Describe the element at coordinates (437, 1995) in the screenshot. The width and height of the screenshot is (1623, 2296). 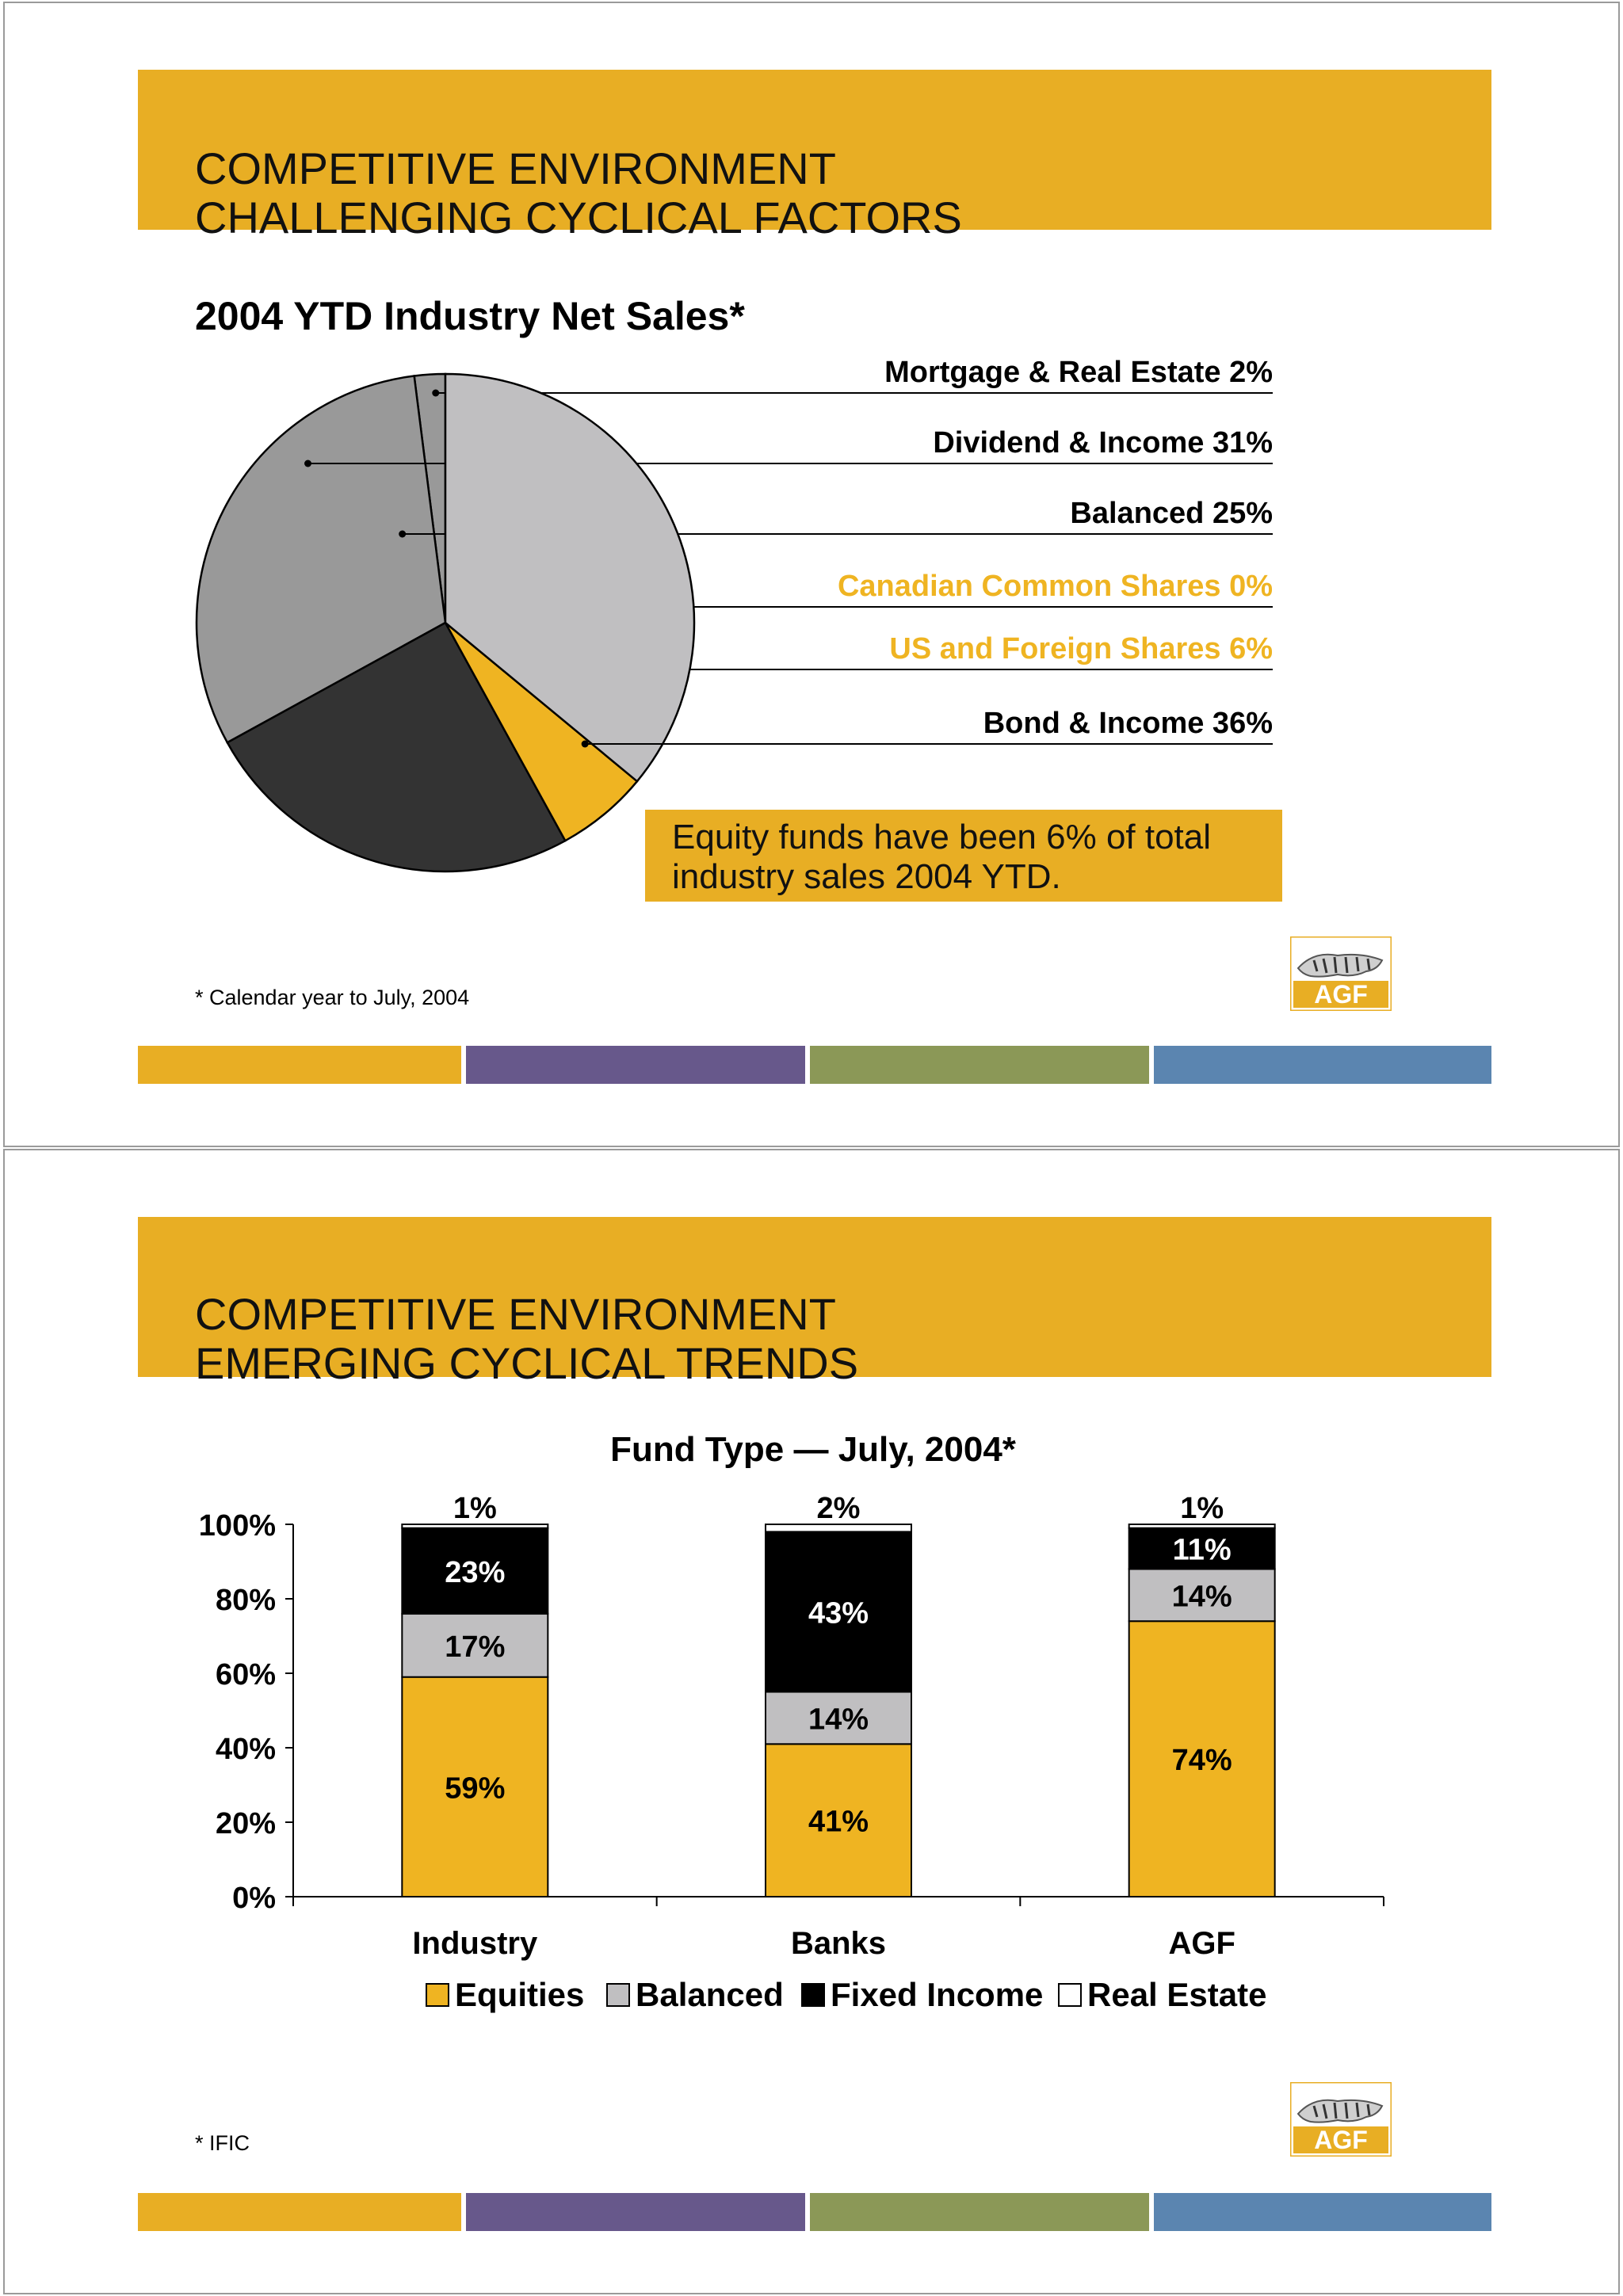
I see `legend-swatch-equities` at that location.